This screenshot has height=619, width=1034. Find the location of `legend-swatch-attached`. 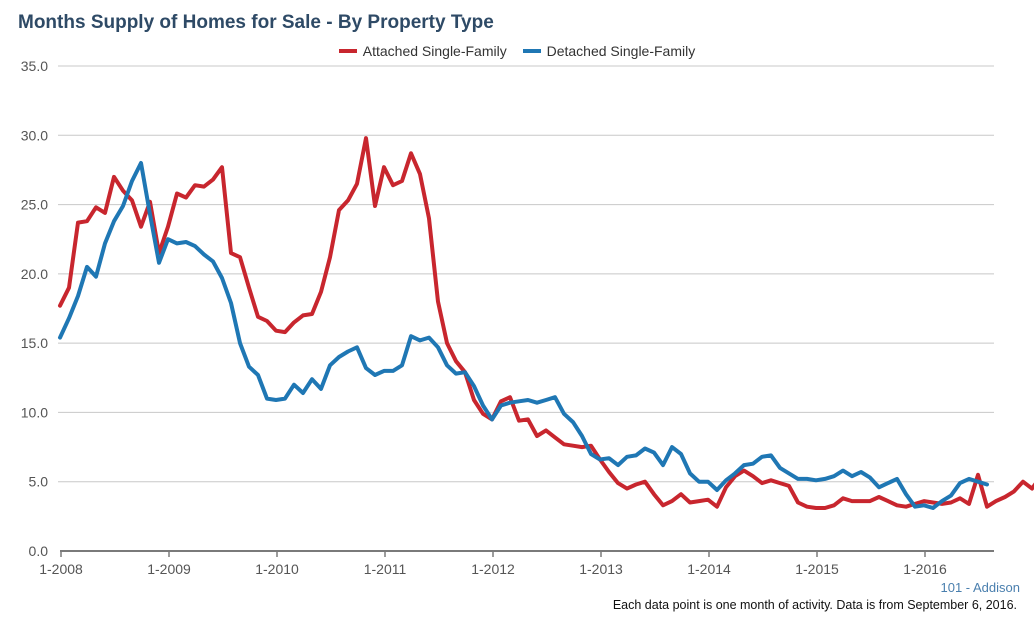

legend-swatch-attached is located at coordinates (347, 51).